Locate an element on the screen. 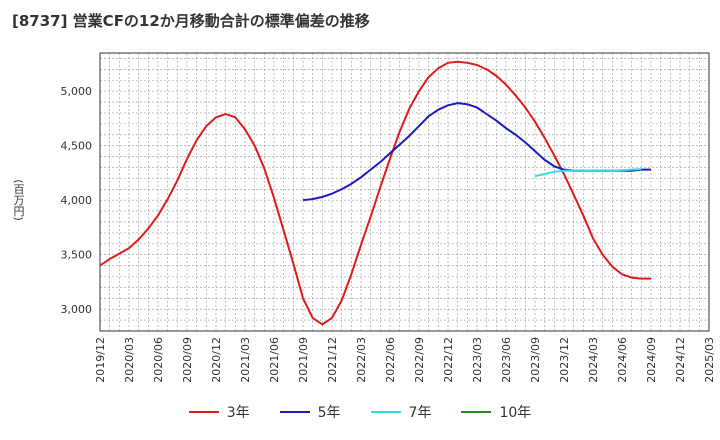 Image resolution: width=720 pixels, height=440 pixels. legend-item: 5年 is located at coordinates (310, 412).